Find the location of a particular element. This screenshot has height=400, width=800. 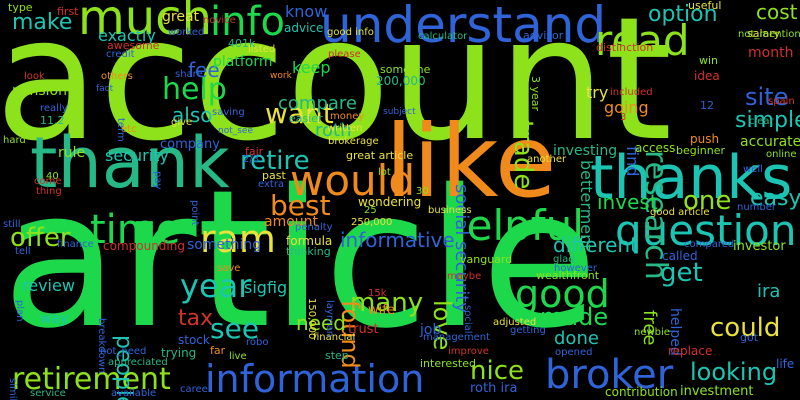

cloud-word-stock: stock is located at coordinates (194, 340).